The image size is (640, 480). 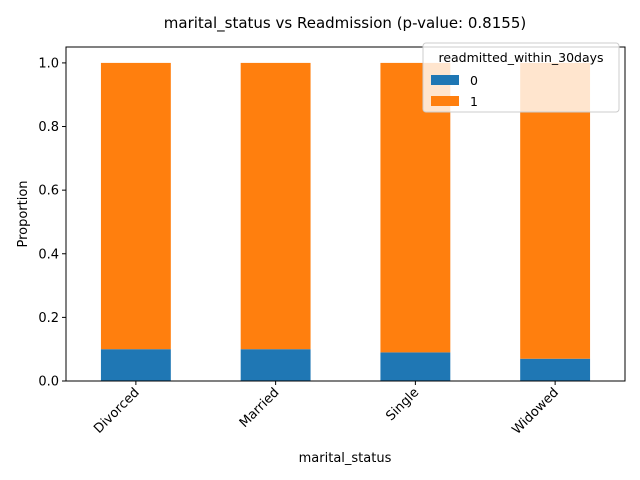 I want to click on x-tick-label-divorced: Divorced, so click(x=116, y=410).